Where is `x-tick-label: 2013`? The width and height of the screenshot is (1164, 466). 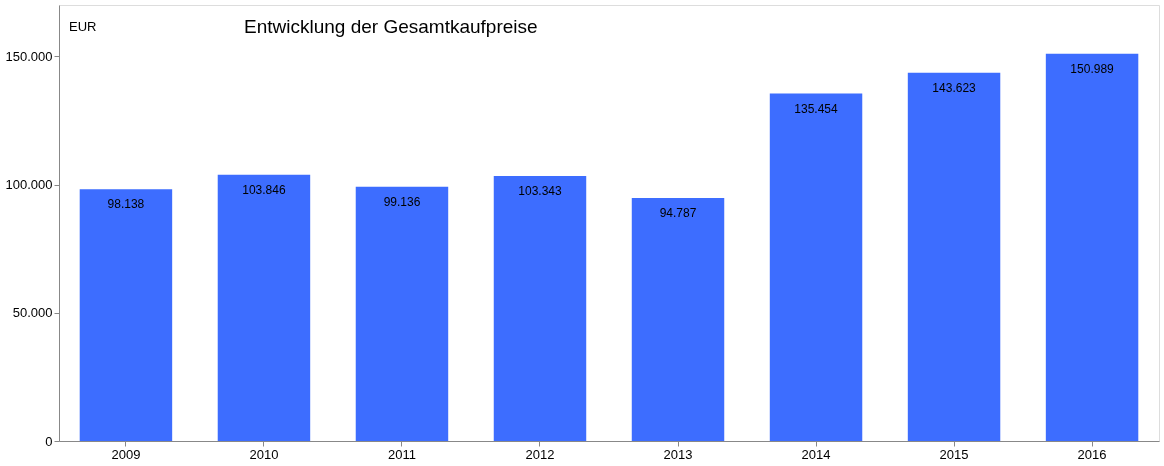
x-tick-label: 2013 is located at coordinates (678, 454).